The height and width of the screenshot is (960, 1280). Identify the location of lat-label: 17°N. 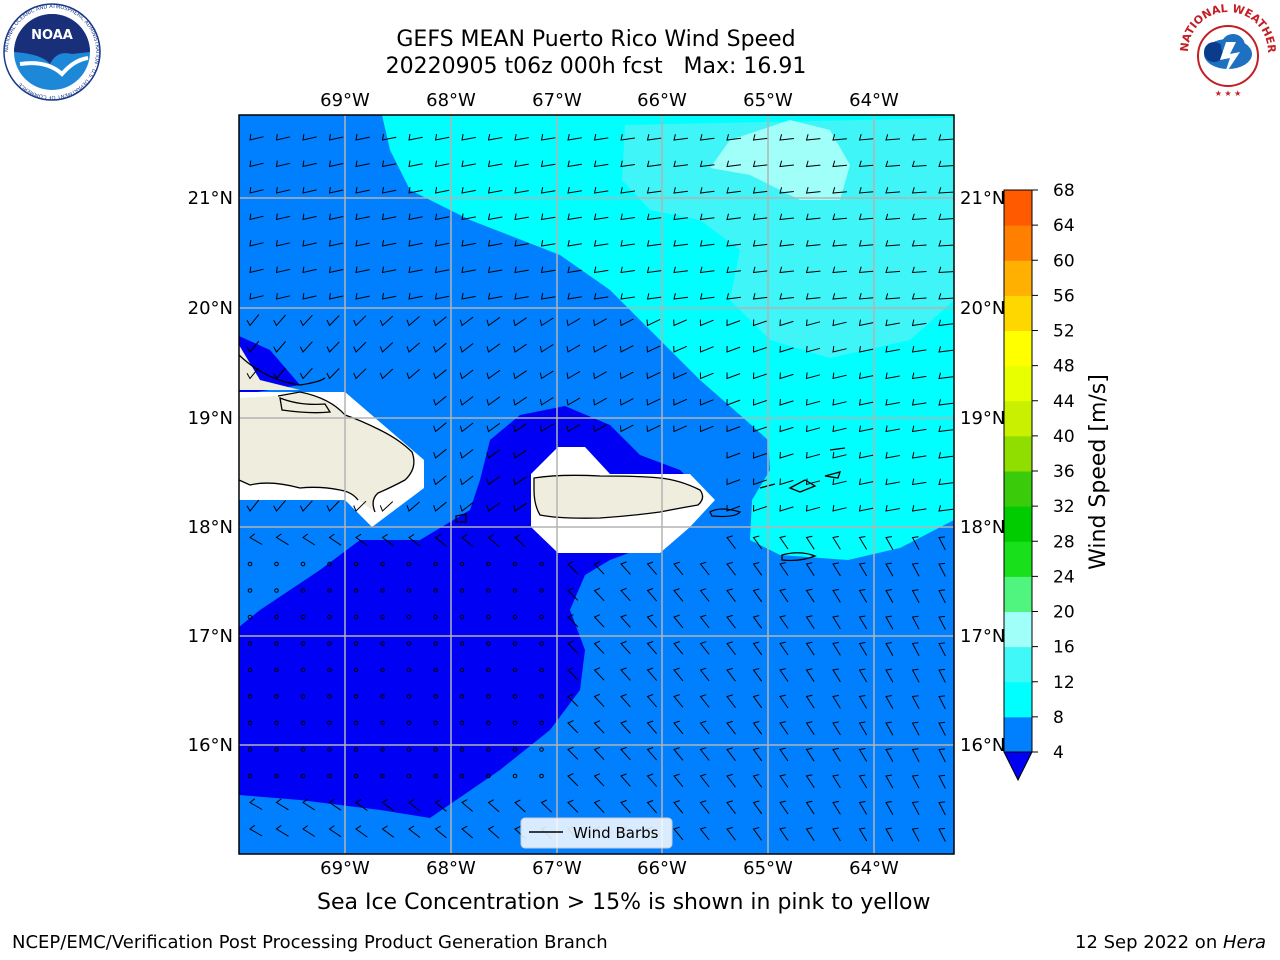
(982, 636).